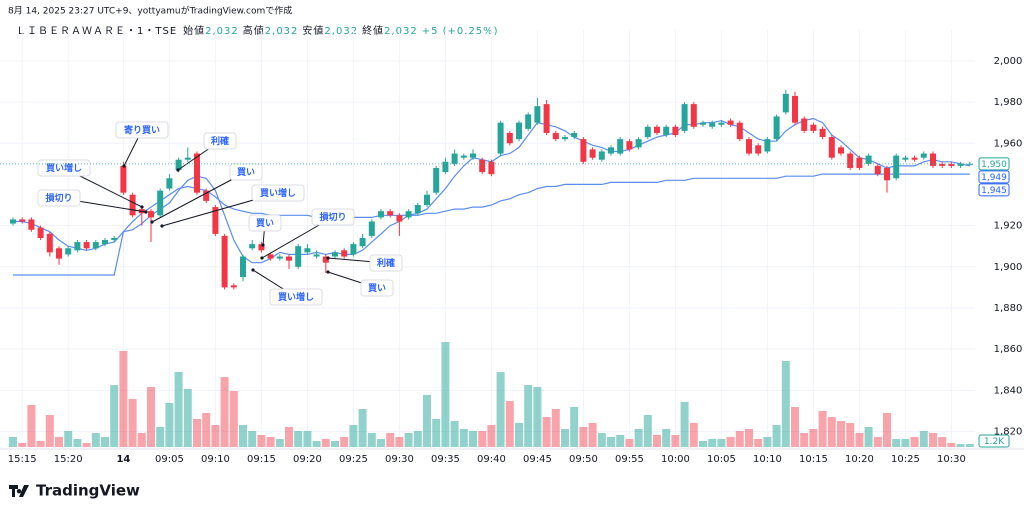 This screenshot has width=1024, height=512. I want to click on x-tick-label: 15:15, so click(22, 459).